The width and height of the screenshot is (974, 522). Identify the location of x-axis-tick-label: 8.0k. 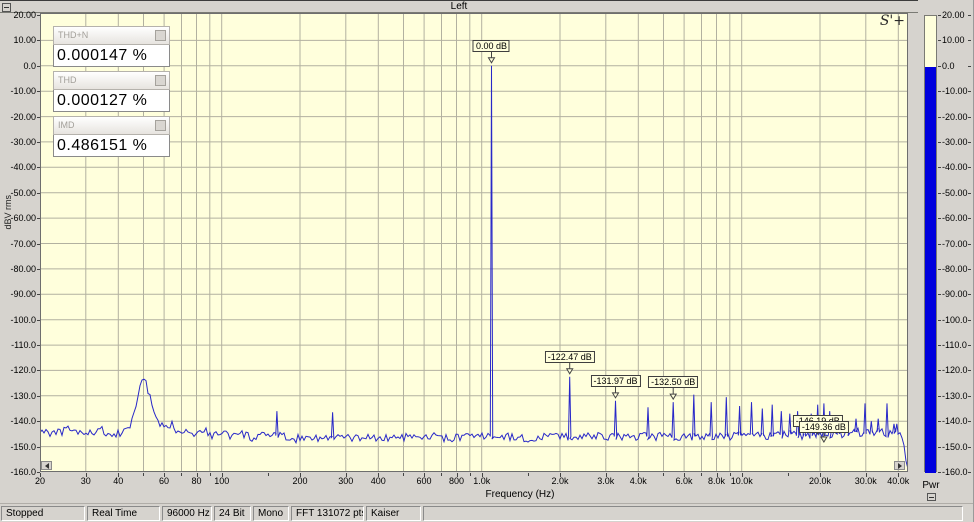
(717, 481).